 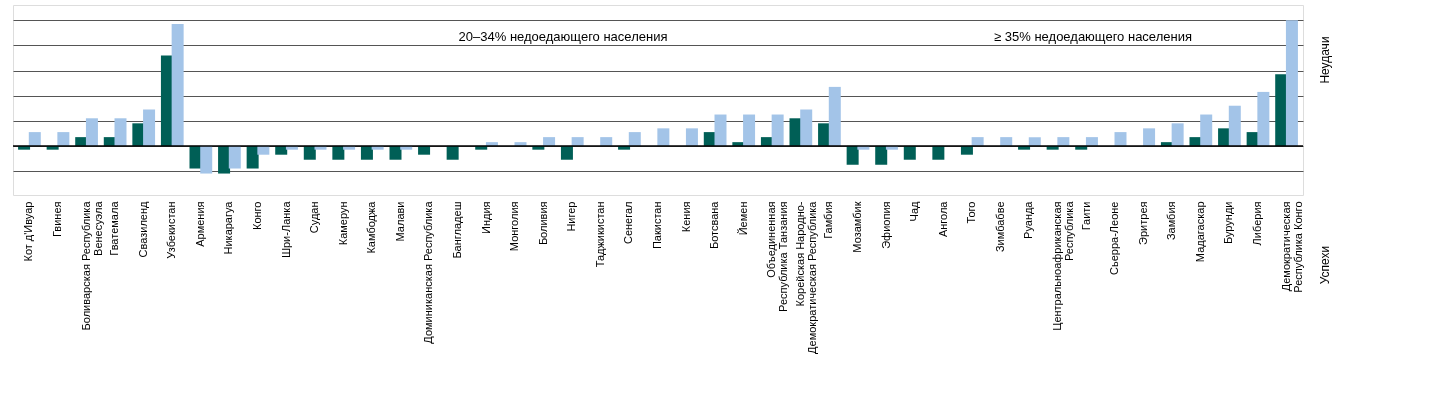 What do you see at coordinates (1114, 238) in the screenshot?
I see `x-tick-label: Сьерра-Леоне` at bounding box center [1114, 238].